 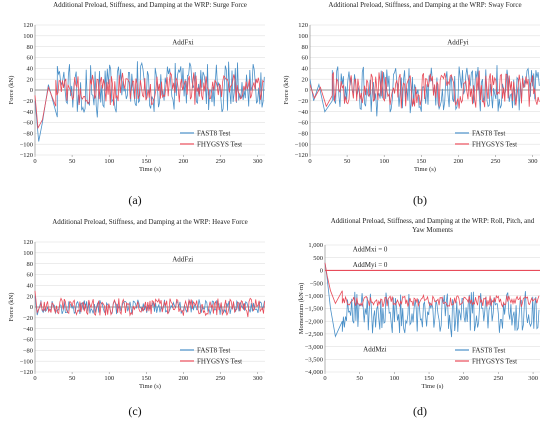 What do you see at coordinates (370, 249) in the screenshot?
I see `annotation: AddMxi = 0` at bounding box center [370, 249].